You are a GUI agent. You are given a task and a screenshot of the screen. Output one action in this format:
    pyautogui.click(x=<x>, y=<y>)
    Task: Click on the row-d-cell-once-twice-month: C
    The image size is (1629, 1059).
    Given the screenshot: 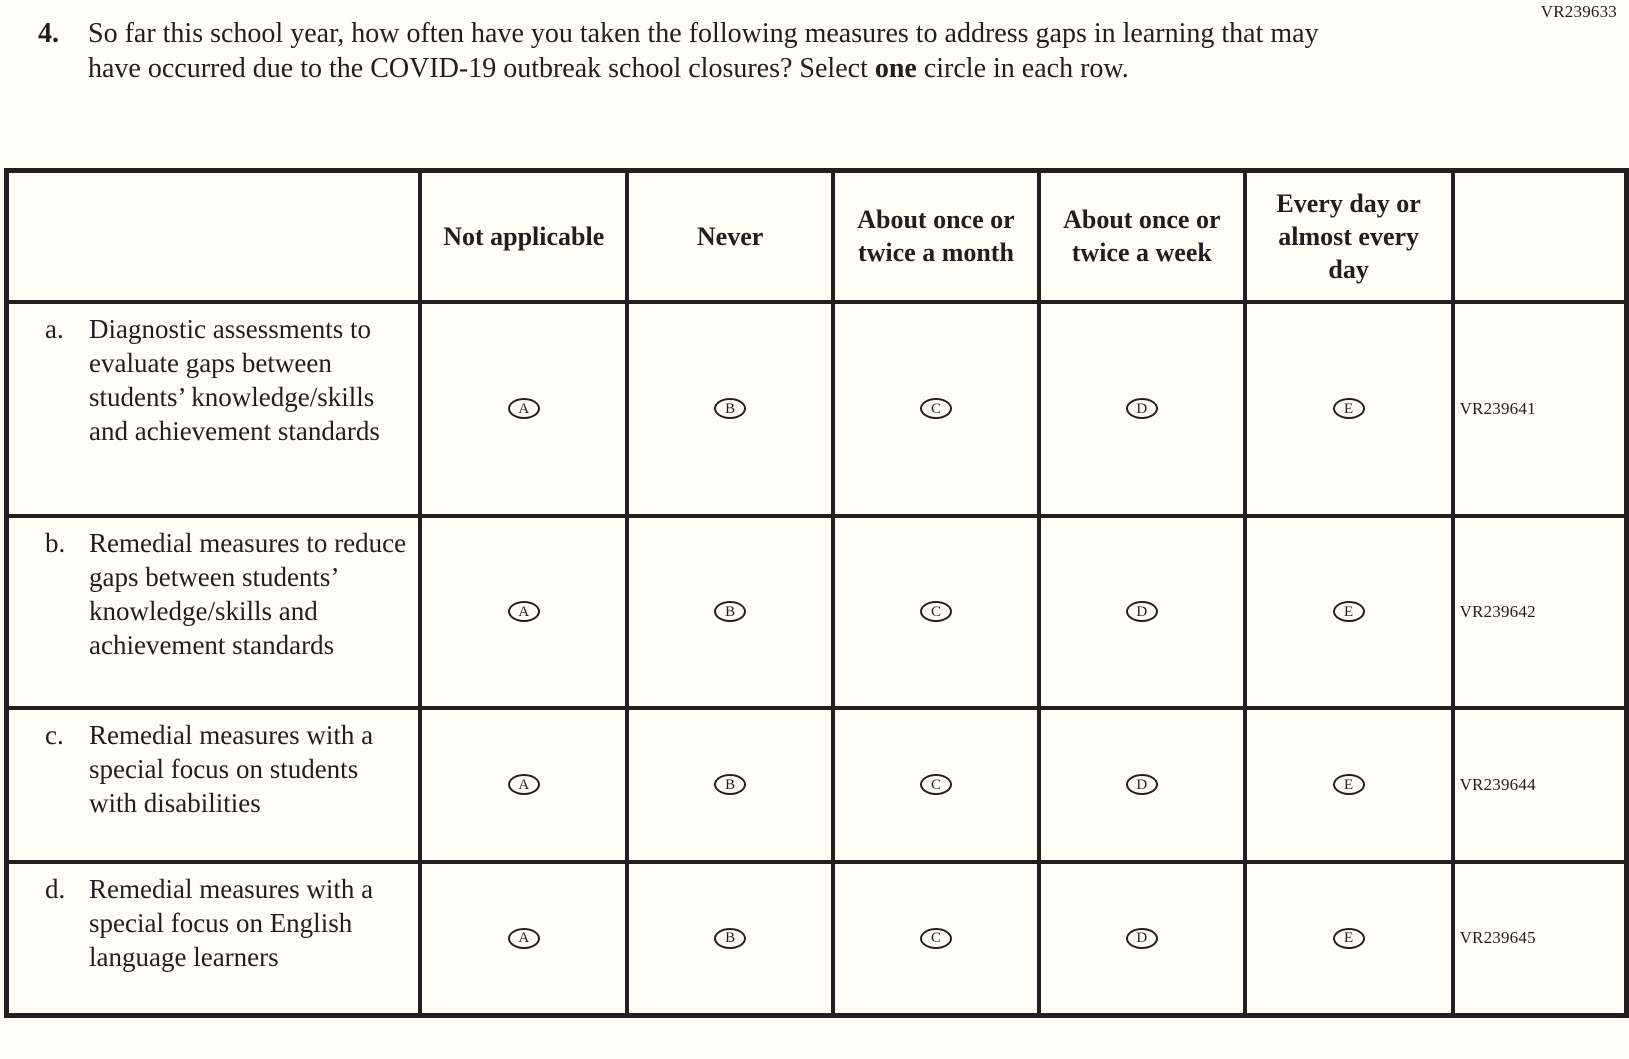 What is the action you would take?
    pyautogui.click(x=936, y=938)
    